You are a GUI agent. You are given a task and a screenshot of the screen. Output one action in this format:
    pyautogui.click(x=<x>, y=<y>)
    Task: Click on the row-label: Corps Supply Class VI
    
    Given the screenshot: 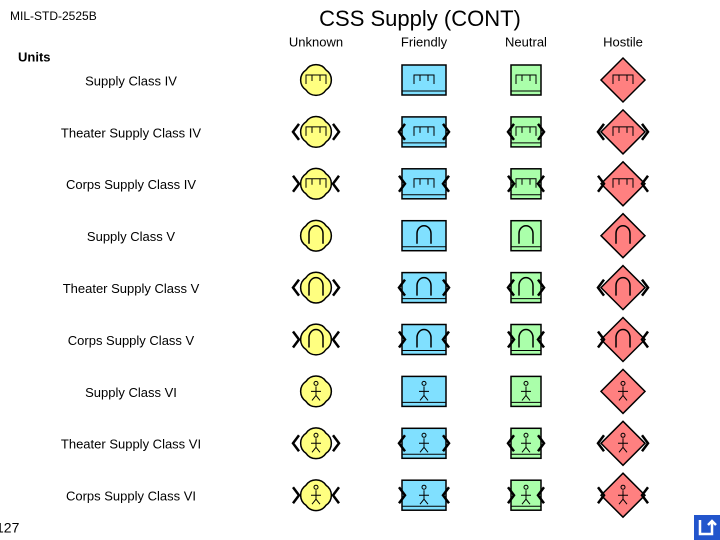 What is the action you would take?
    pyautogui.click(x=131, y=496)
    